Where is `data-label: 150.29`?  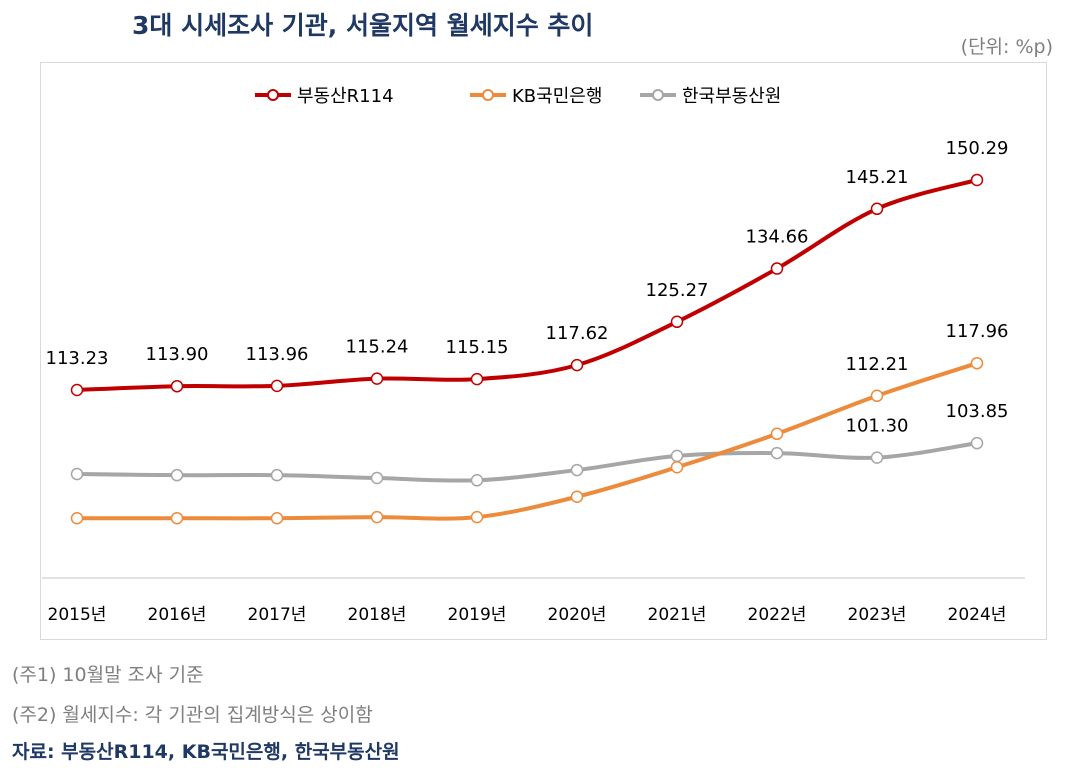 data-label: 150.29 is located at coordinates (977, 148).